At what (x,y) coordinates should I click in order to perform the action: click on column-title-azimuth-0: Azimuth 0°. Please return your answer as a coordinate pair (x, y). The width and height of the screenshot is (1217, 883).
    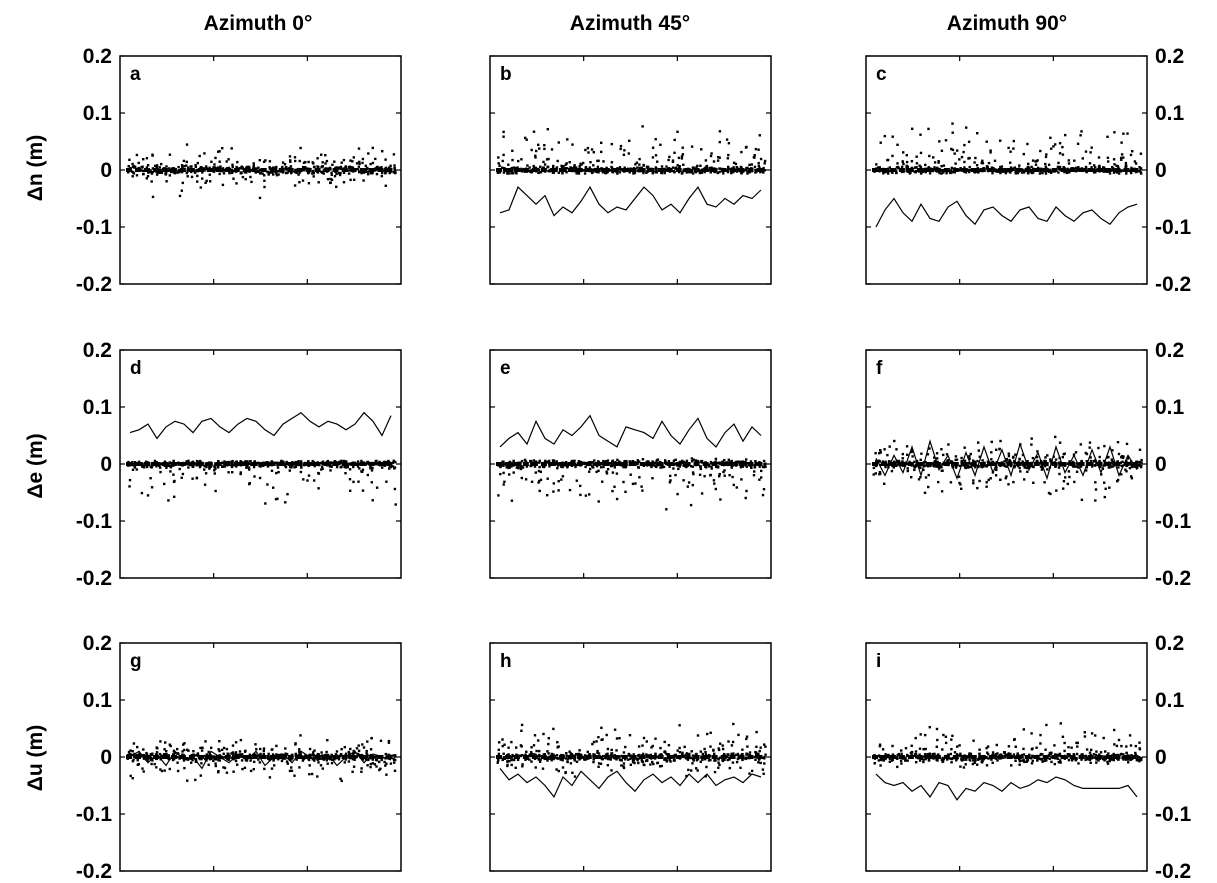
    Looking at the image, I should click on (258, 23).